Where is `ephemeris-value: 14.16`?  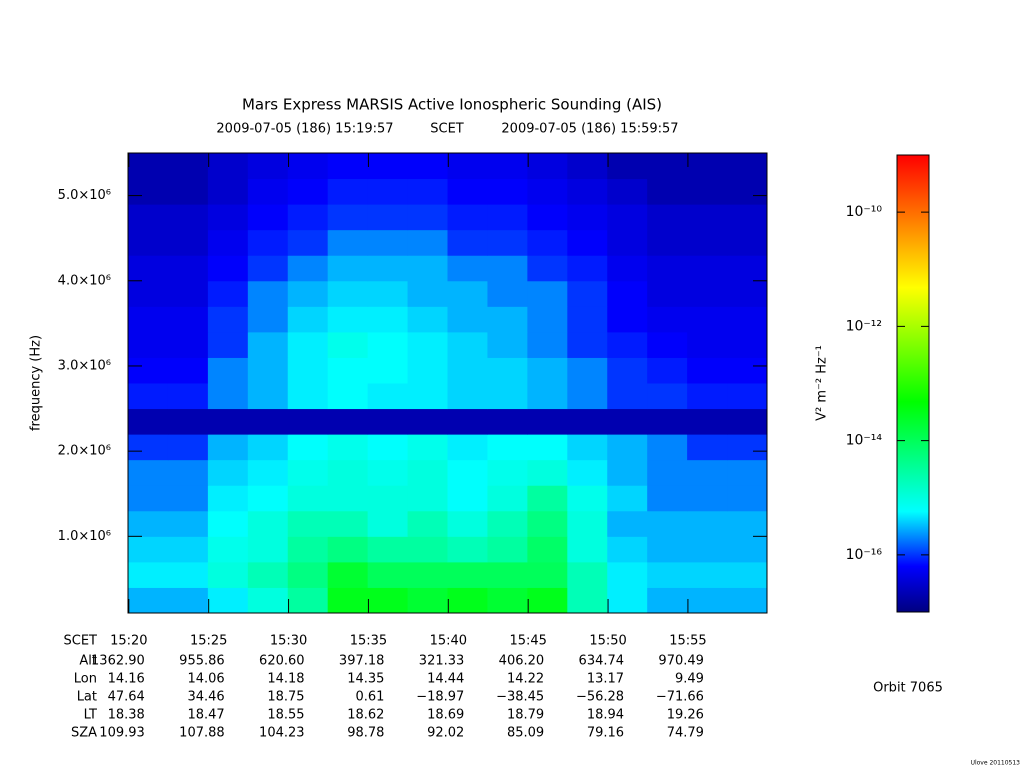 ephemeris-value: 14.16 is located at coordinates (126, 679).